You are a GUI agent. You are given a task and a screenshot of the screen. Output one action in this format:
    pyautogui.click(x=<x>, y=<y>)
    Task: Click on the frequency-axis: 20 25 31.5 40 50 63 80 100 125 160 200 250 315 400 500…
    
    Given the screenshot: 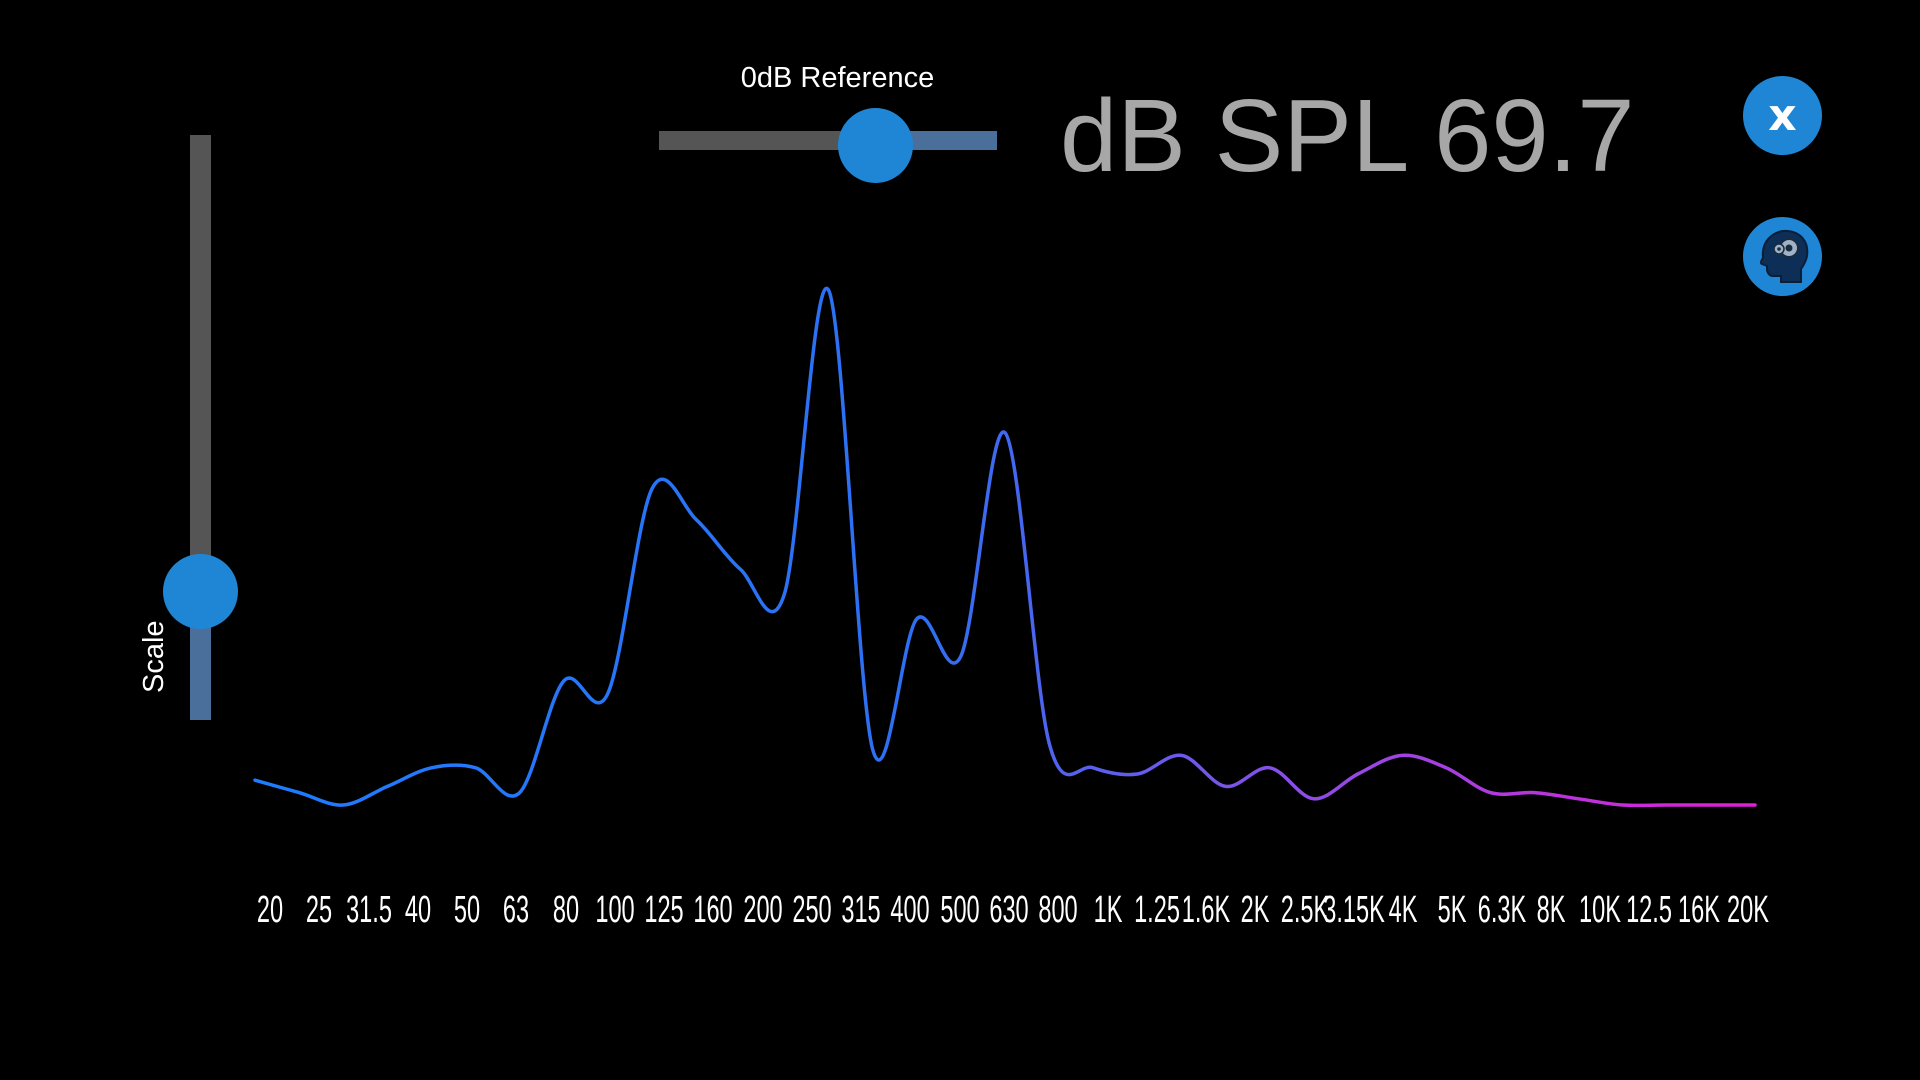 What is the action you would take?
    pyautogui.click(x=960, y=910)
    